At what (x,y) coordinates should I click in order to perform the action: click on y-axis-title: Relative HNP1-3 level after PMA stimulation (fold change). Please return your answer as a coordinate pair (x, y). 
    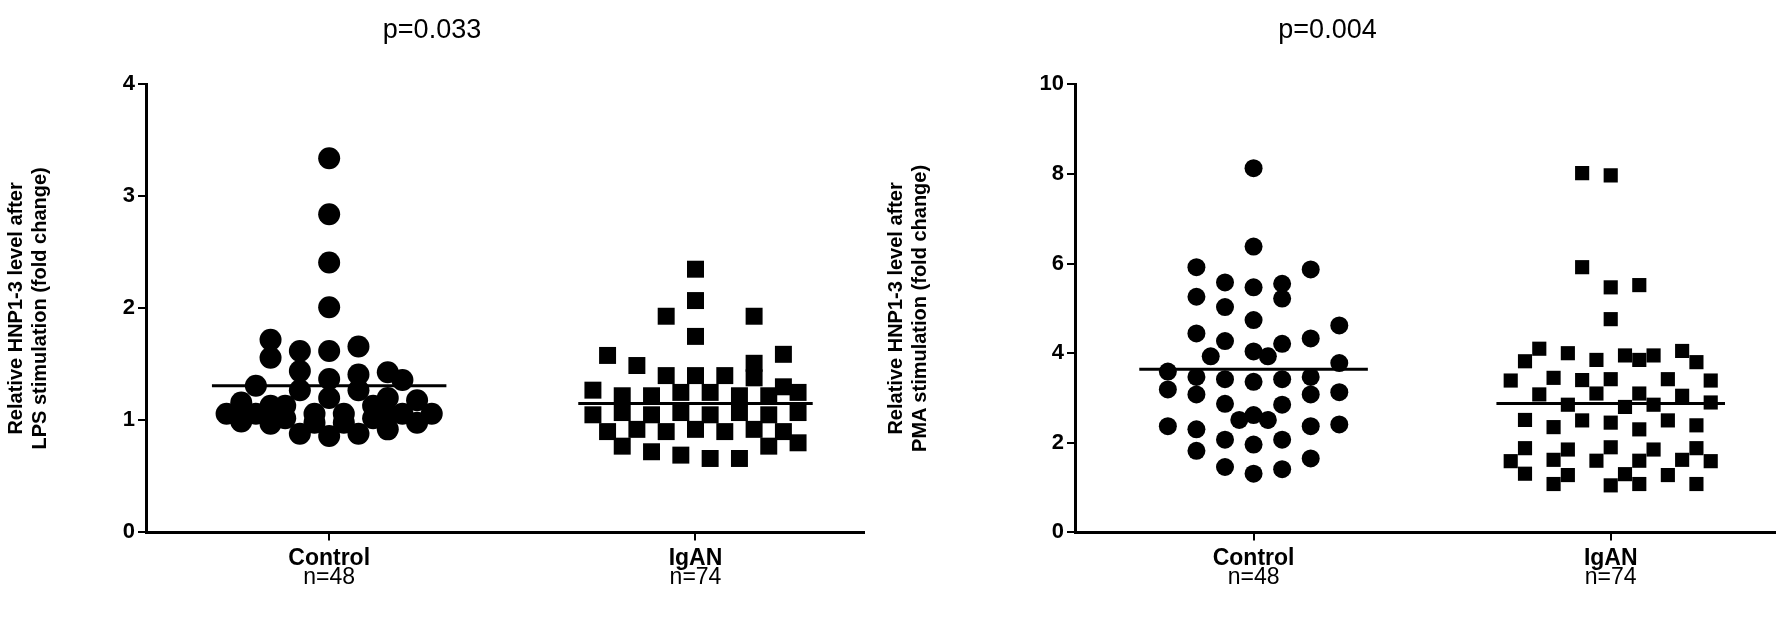
    Looking at the image, I should click on (906, 308).